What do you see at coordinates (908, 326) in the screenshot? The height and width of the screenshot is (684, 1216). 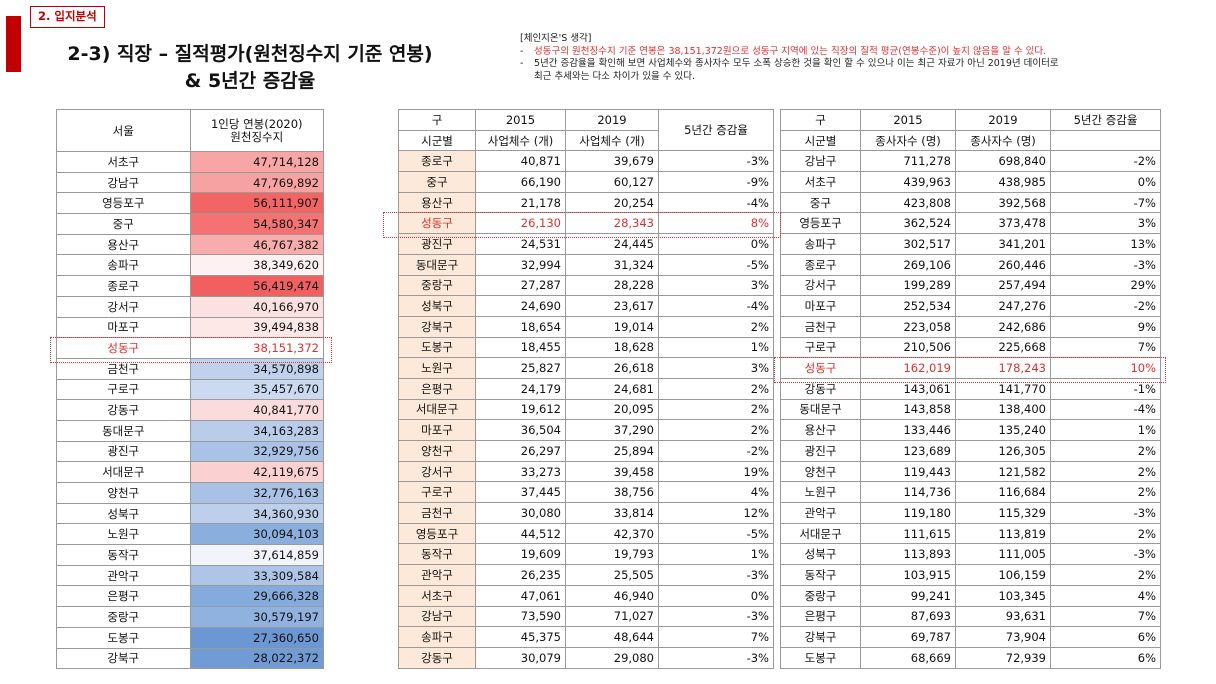 I see `value-2015: 223,058` at bounding box center [908, 326].